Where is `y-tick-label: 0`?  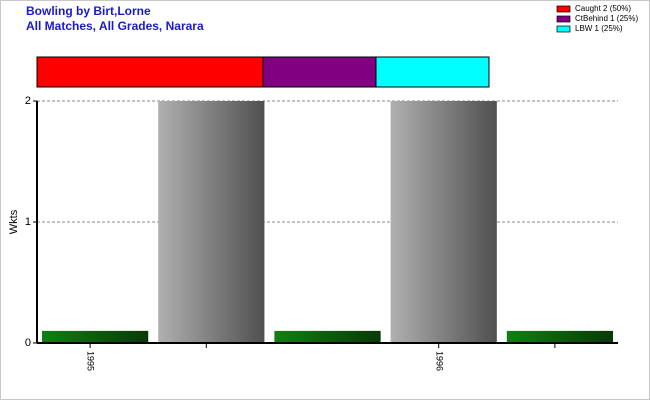 y-tick-label: 0 is located at coordinates (28, 343).